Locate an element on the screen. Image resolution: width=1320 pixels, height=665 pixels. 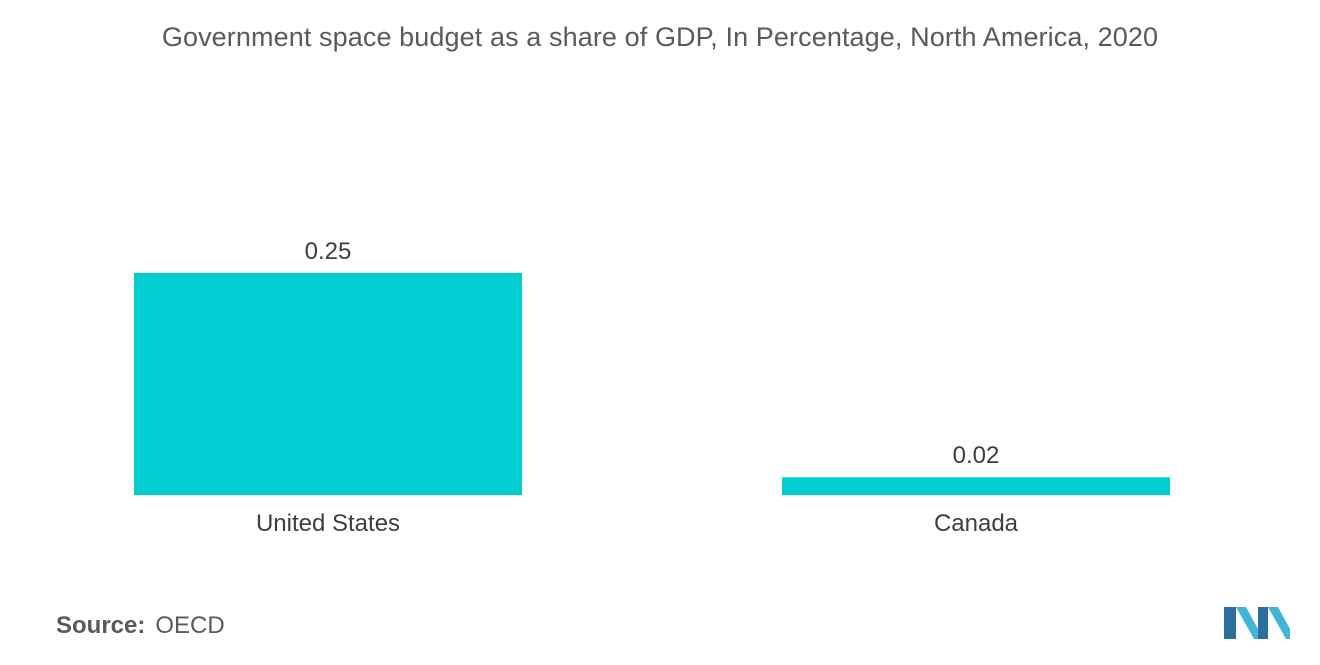
brand-logo-icon is located at coordinates (1257, 623).